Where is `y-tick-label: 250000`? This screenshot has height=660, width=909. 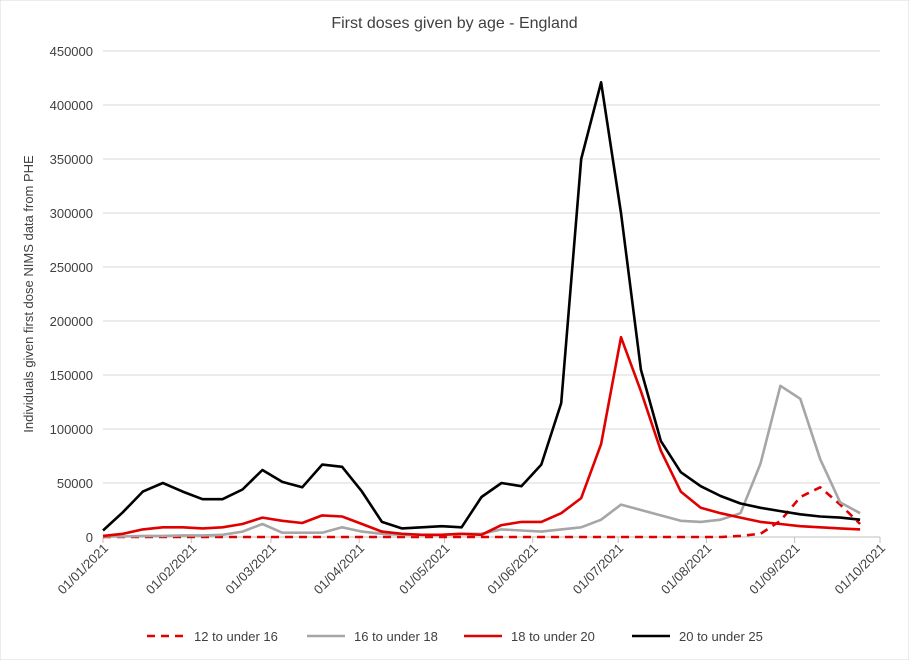
y-tick-label: 250000 is located at coordinates (71, 267).